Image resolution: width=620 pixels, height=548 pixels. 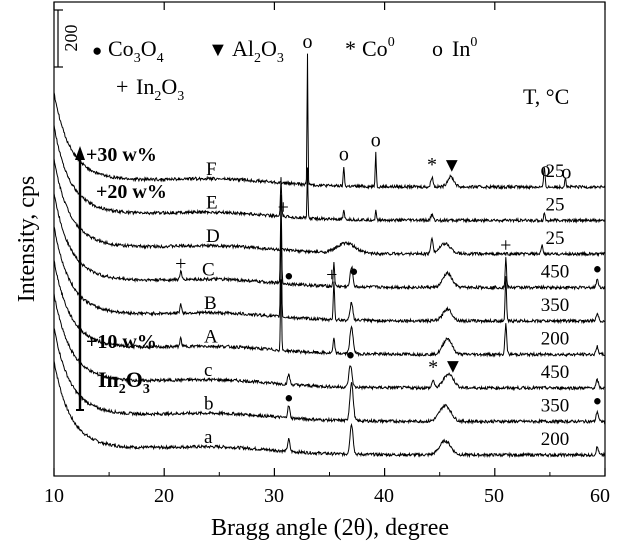 What do you see at coordinates (464, 48) in the screenshot?
I see `legend-in0-label: In0` at bounding box center [464, 48].